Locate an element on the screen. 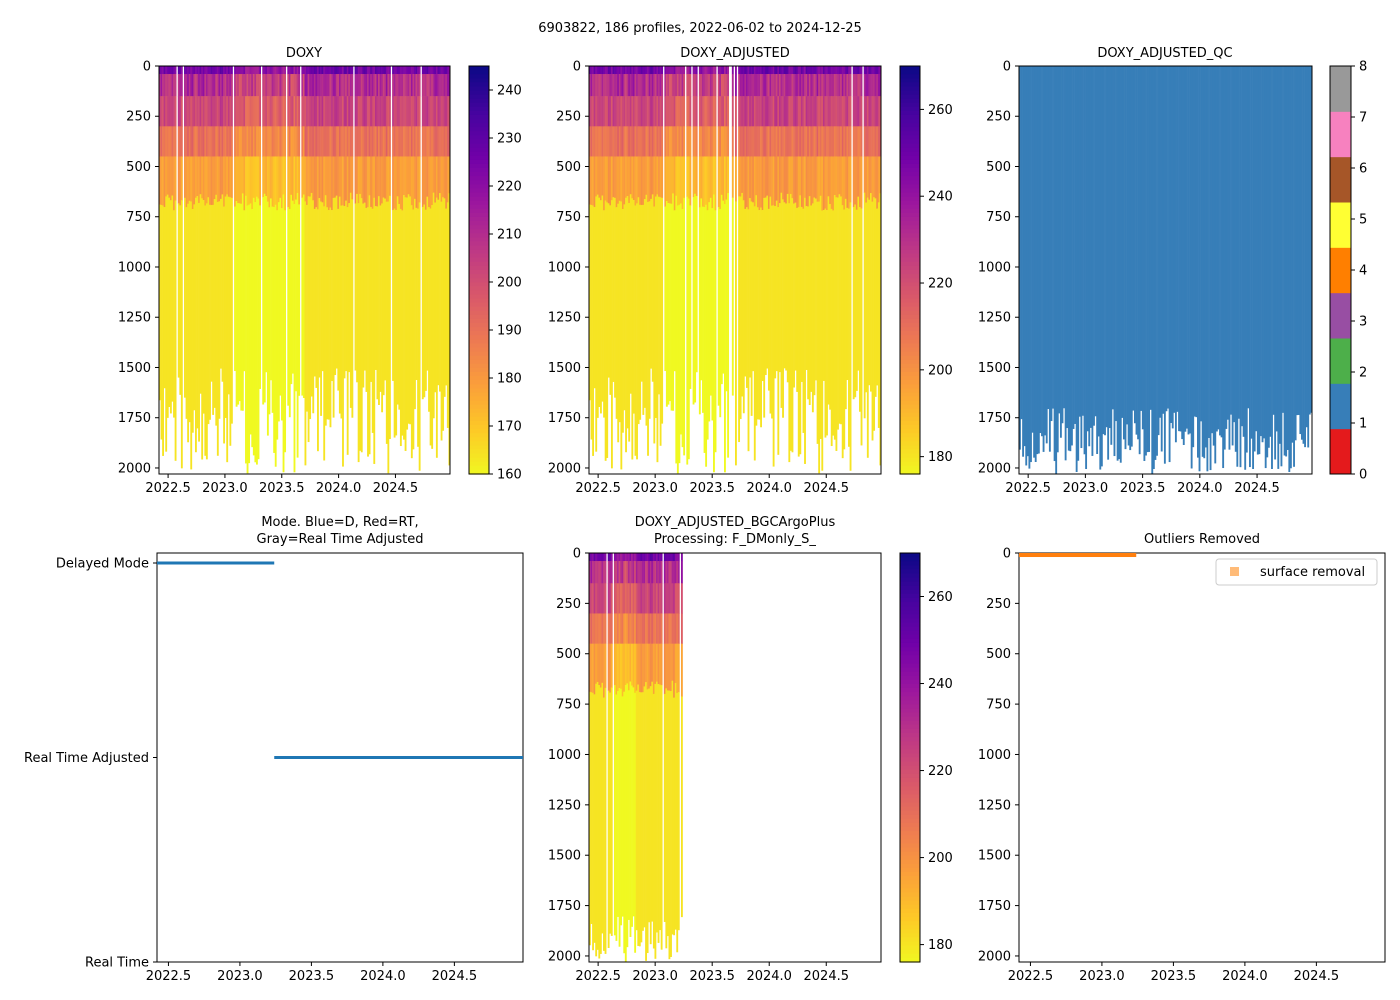 The width and height of the screenshot is (1400, 1000). qc-colorbar-segment is located at coordinates (1340, 315).